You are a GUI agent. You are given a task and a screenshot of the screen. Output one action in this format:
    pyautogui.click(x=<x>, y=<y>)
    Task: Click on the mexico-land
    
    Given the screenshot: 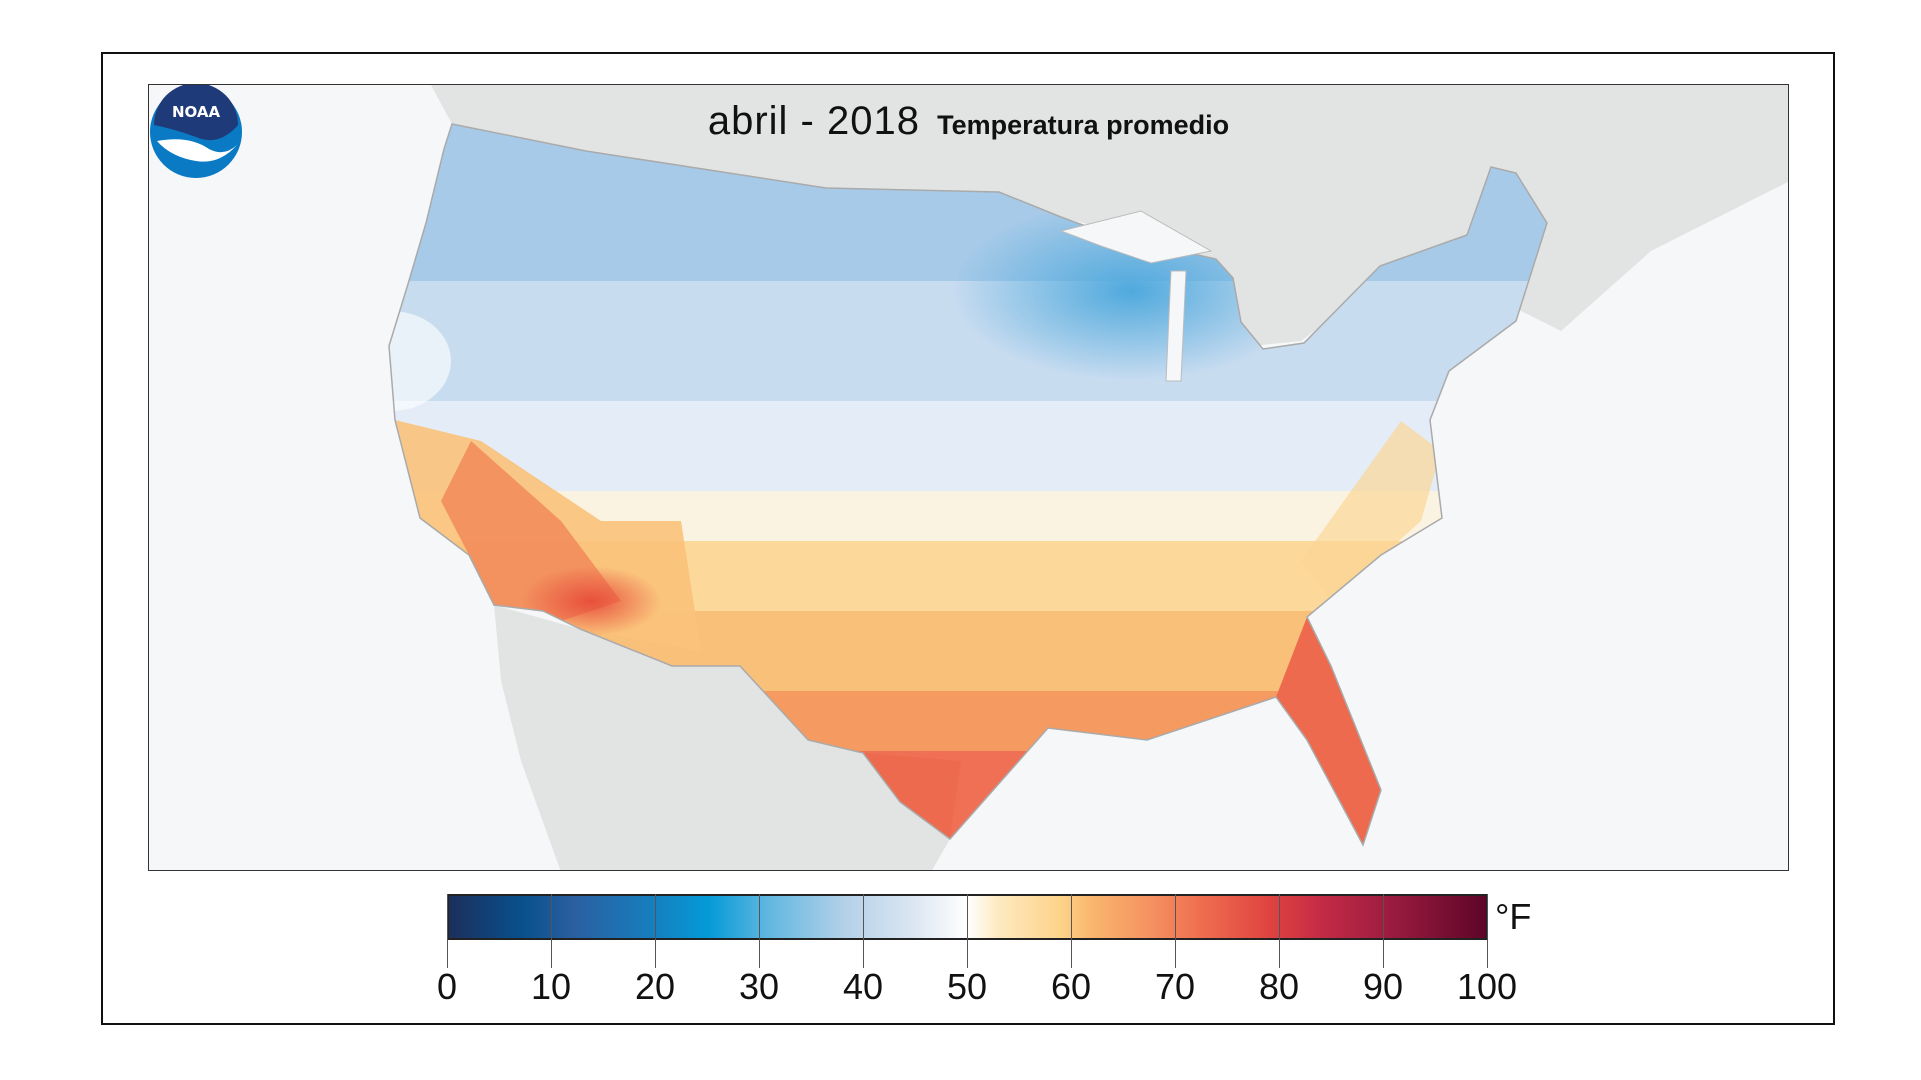 What is the action you would take?
    pyautogui.click(x=722, y=737)
    